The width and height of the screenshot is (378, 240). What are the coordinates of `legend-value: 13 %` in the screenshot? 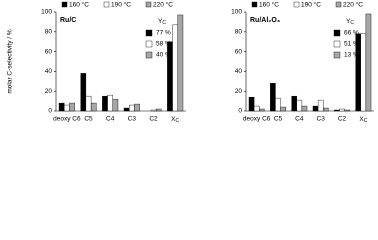 It's located at (351, 55).